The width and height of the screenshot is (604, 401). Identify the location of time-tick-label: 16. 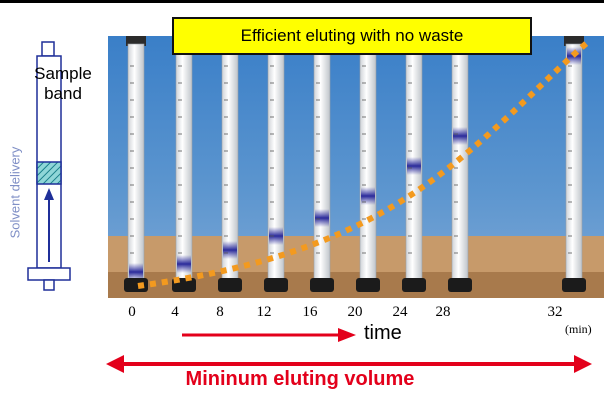
(310, 312).